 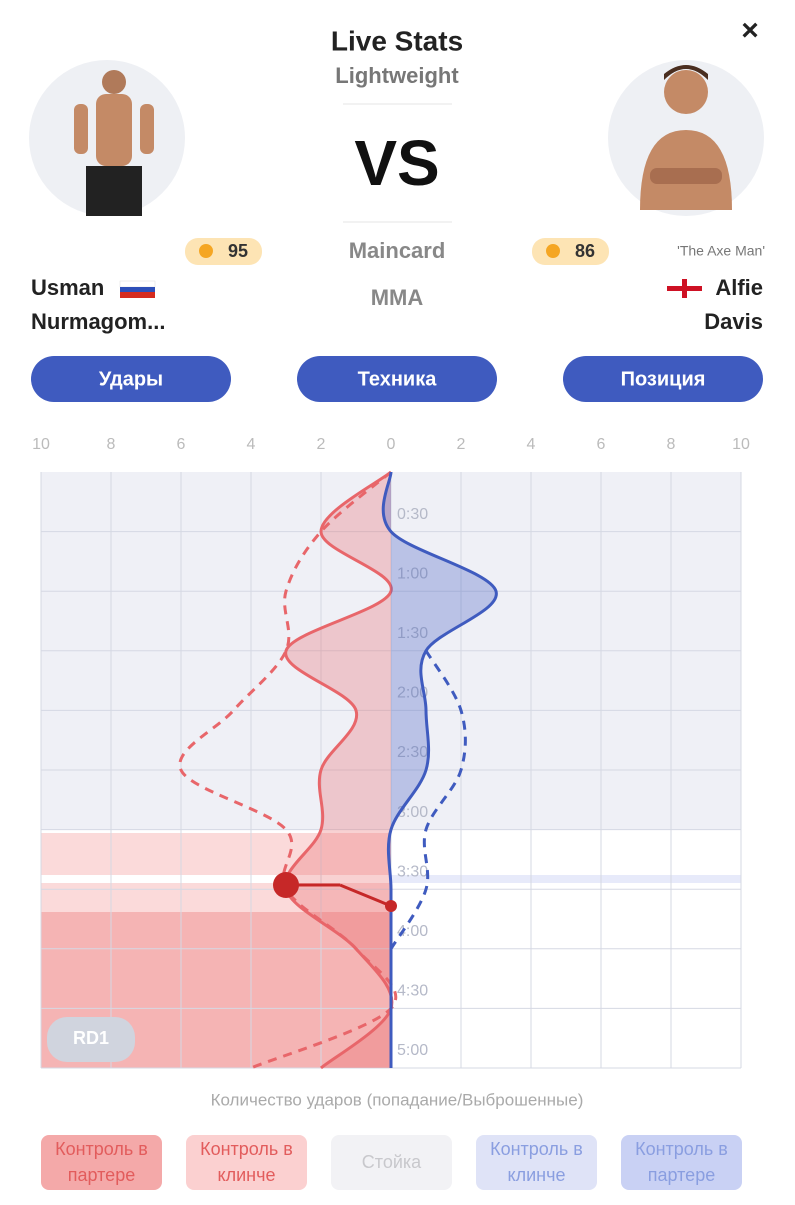 What do you see at coordinates (335, 892) in the screenshot?
I see `position-marker` at bounding box center [335, 892].